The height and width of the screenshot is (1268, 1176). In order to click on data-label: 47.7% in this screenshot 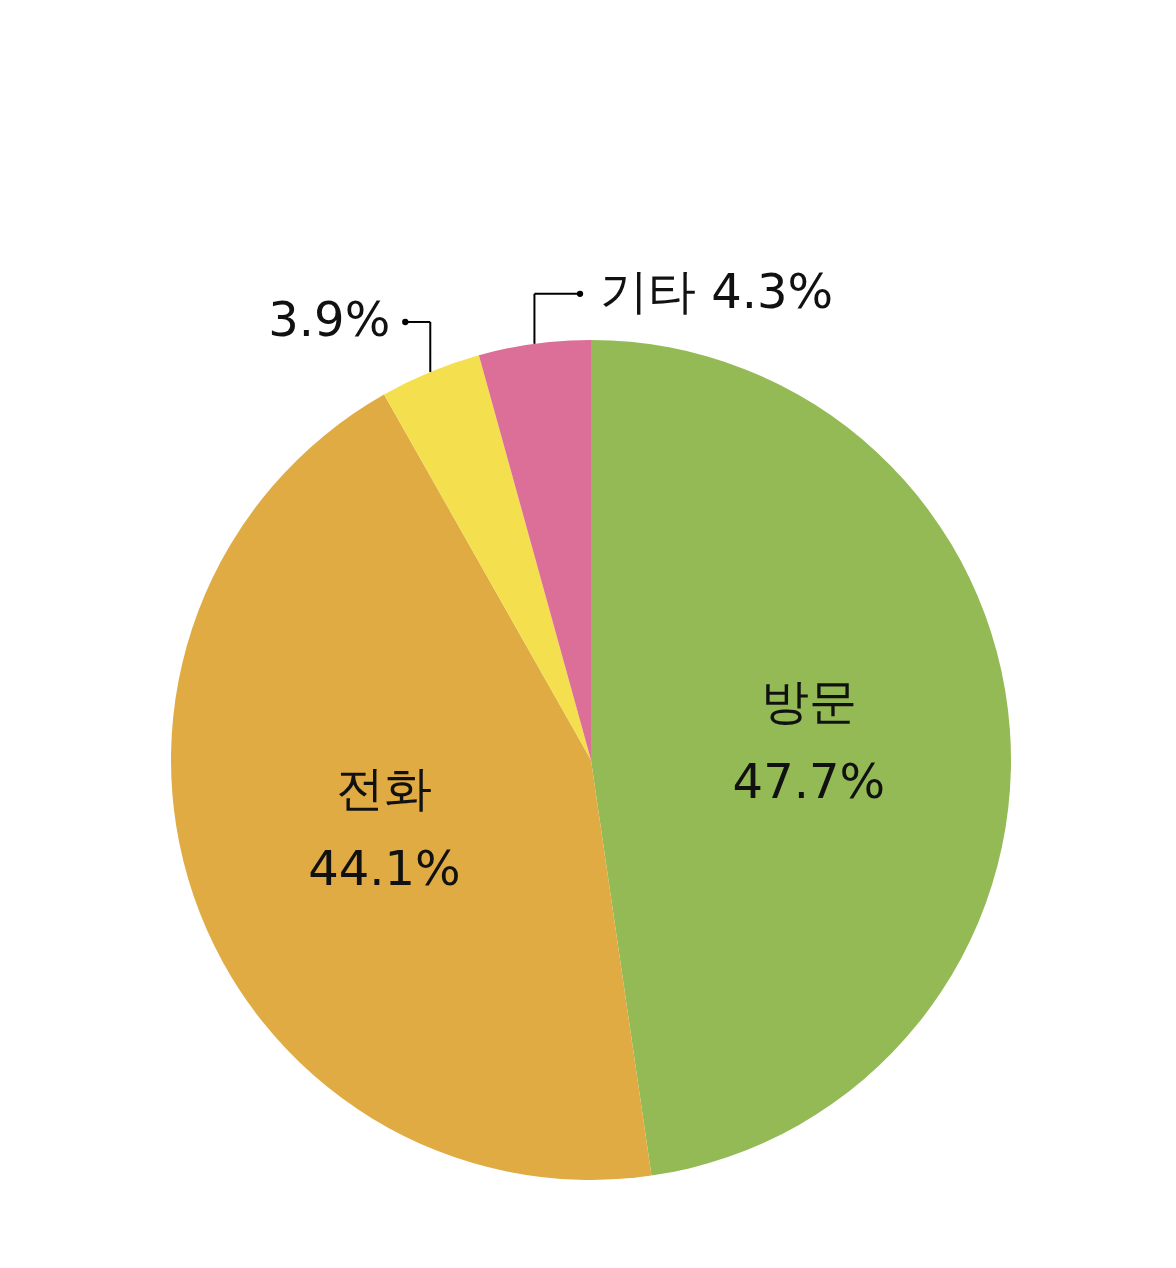, I will do `click(809, 781)`.